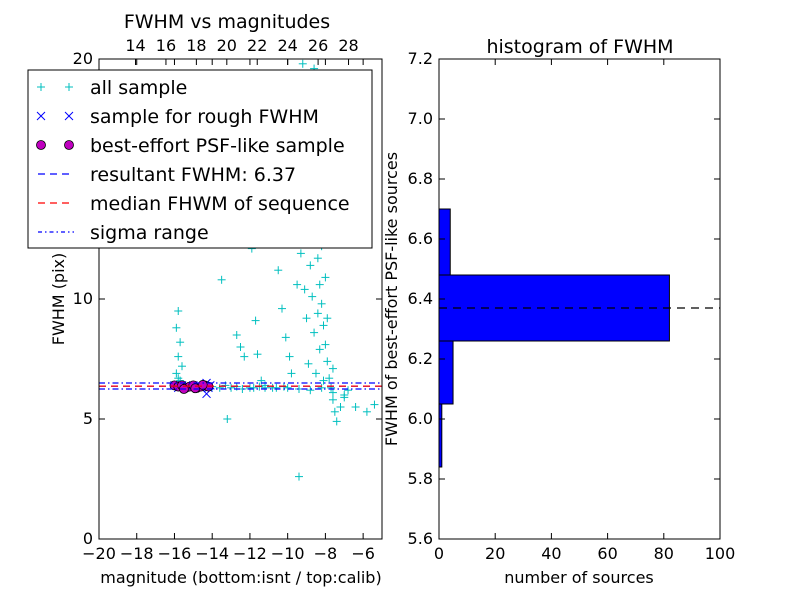 This screenshot has width=800, height=600. What do you see at coordinates (420, 478) in the screenshot?
I see `hist-y-tick-label: 5.8` at bounding box center [420, 478].